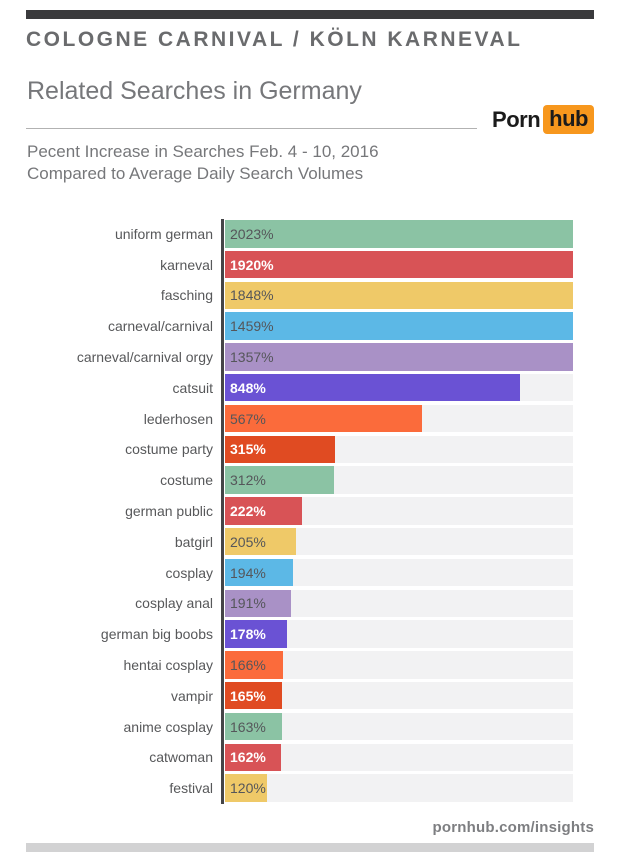 Image resolution: width=620 pixels, height=862 pixels. I want to click on bar-track: 162%, so click(399, 757).